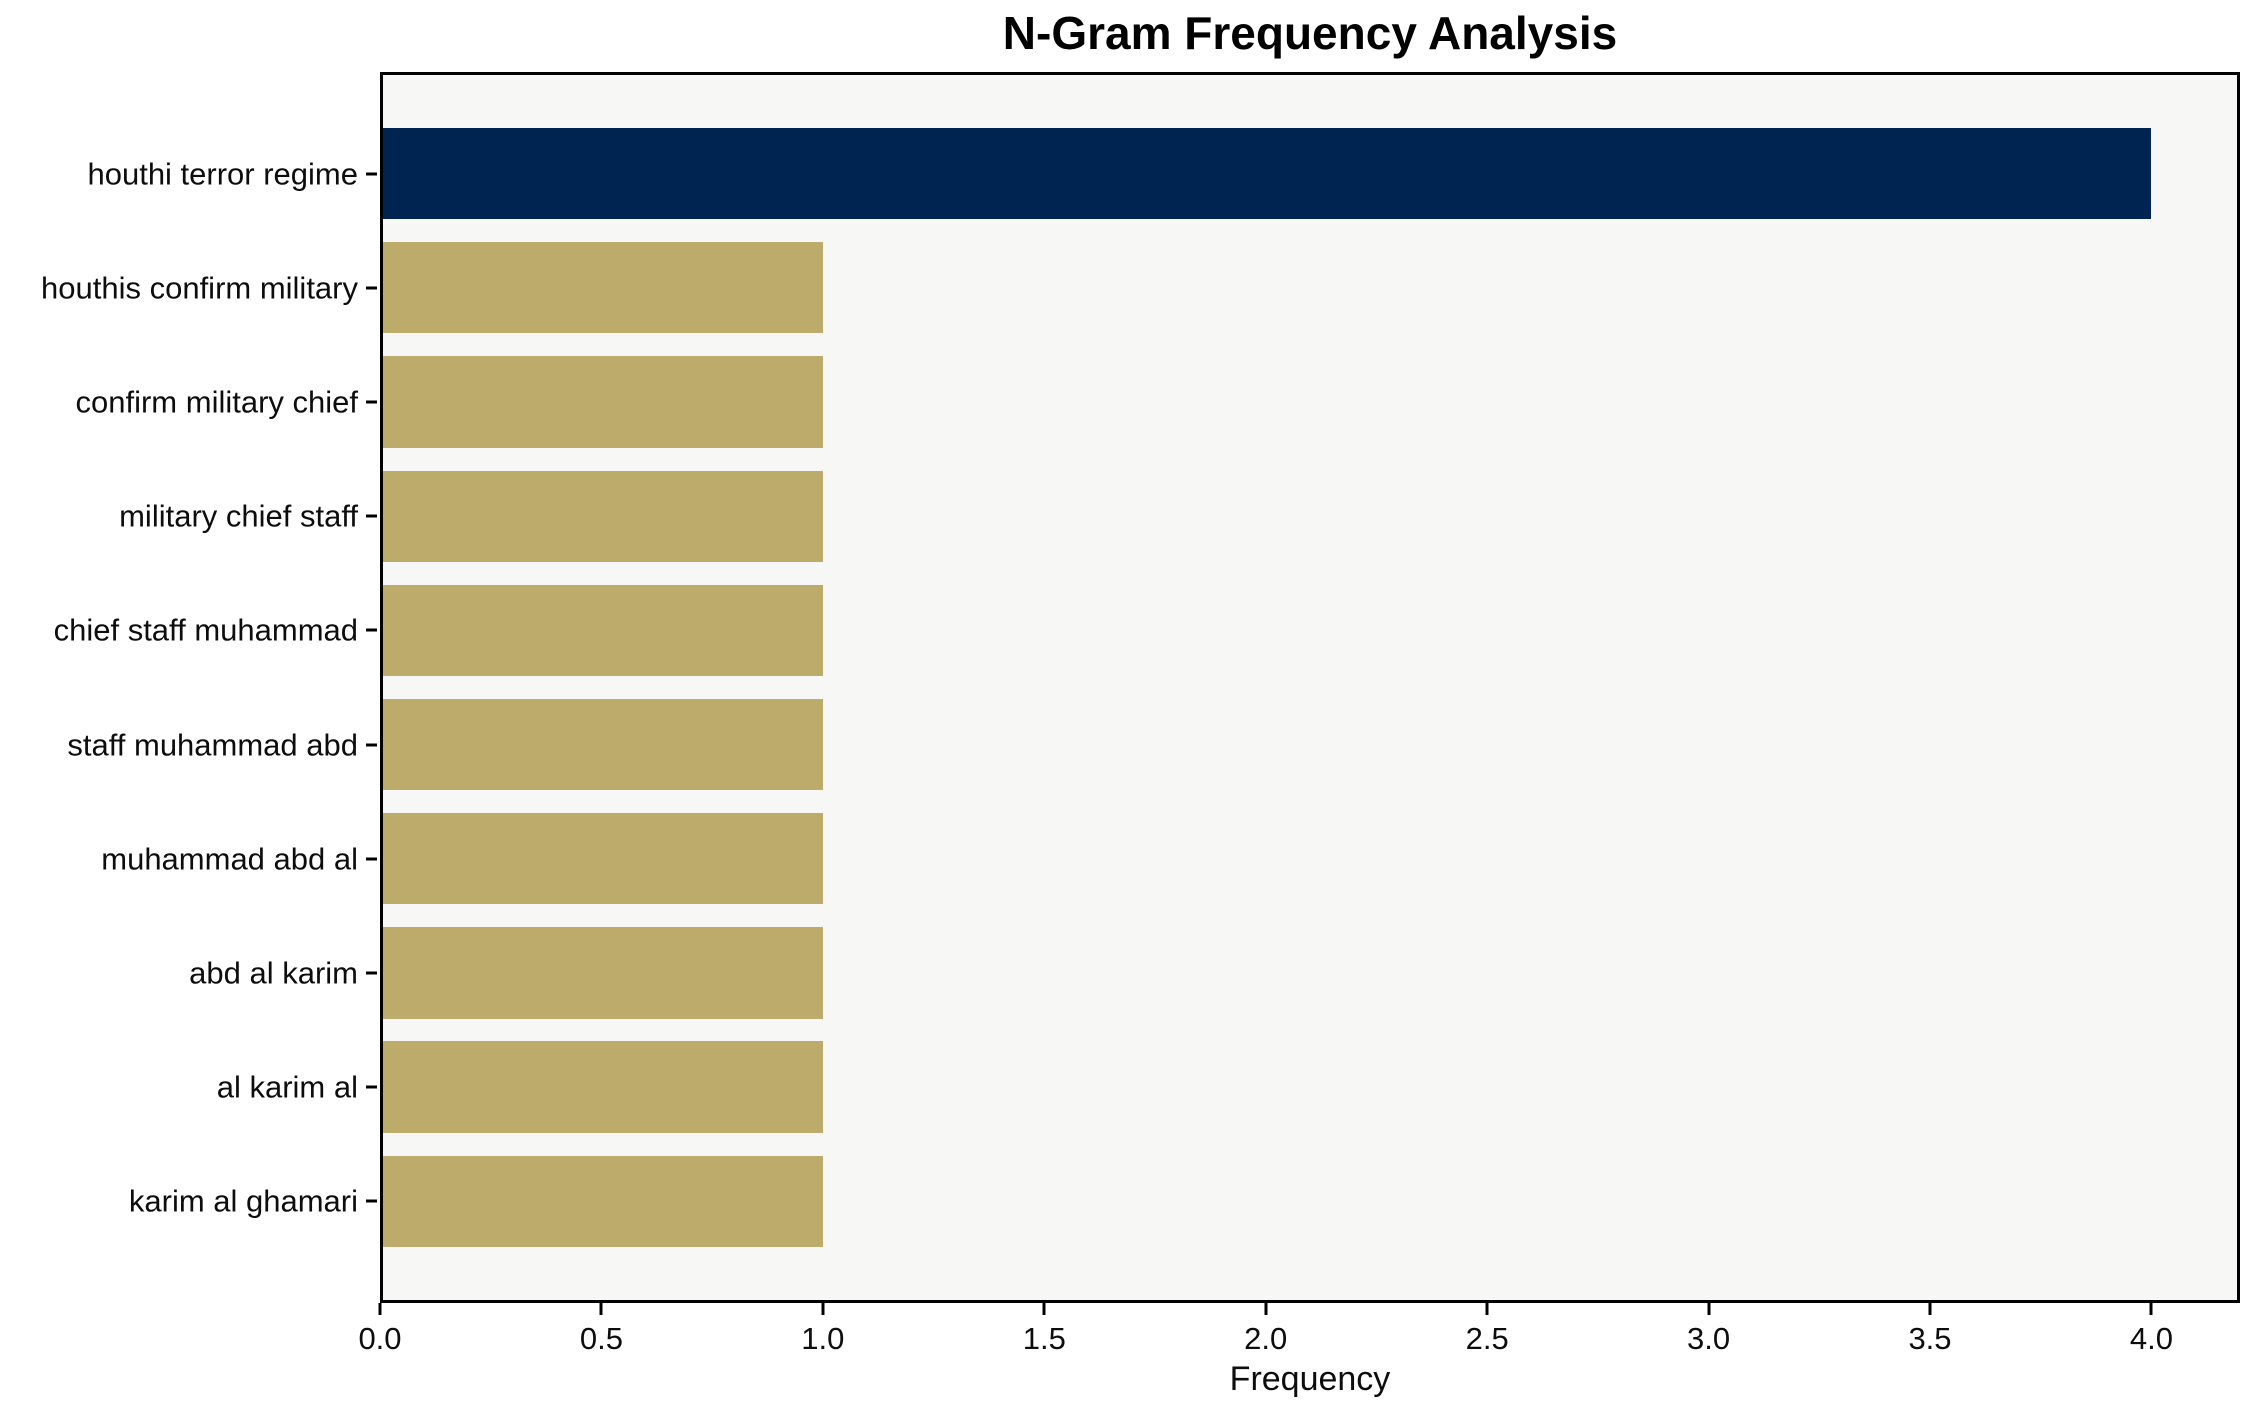 The width and height of the screenshot is (2260, 1414). Describe the element at coordinates (2151, 1338) in the screenshot. I see `x-tick-label: 4.0` at that location.